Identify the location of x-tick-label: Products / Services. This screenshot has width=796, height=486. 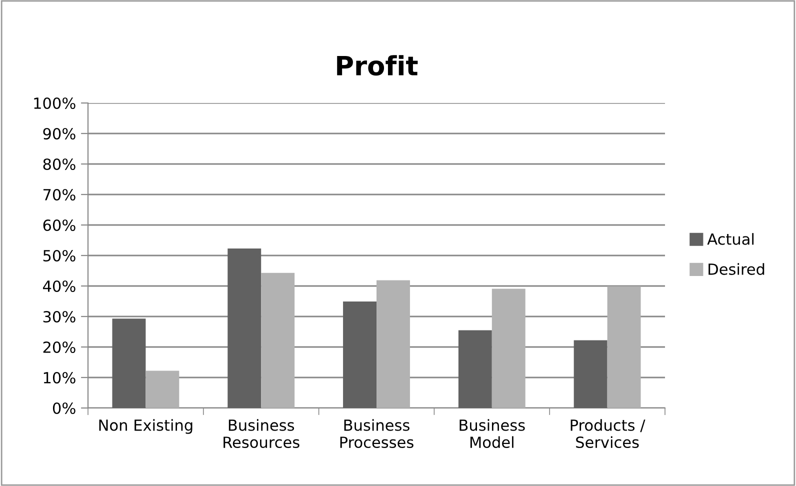
(608, 433).